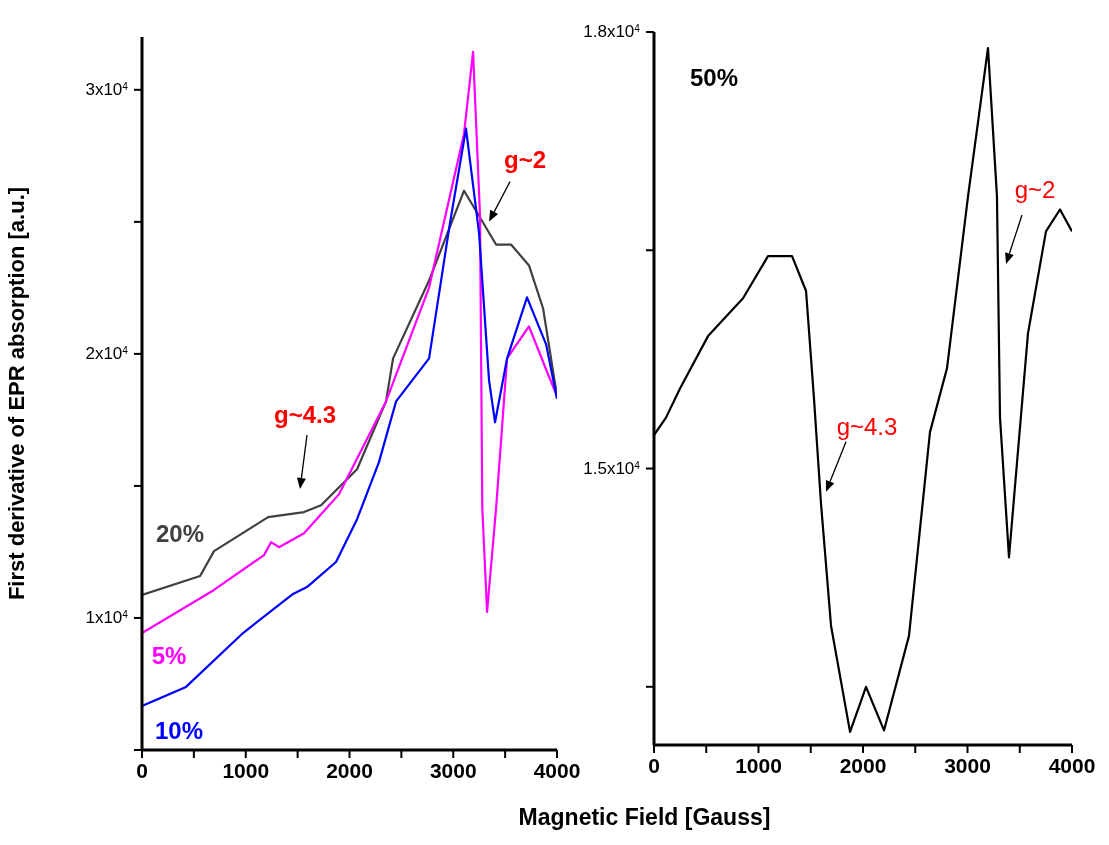 The width and height of the screenshot is (1109, 845). What do you see at coordinates (644, 817) in the screenshot?
I see `x-axis-title: Magnetic Field [Gauss]` at bounding box center [644, 817].